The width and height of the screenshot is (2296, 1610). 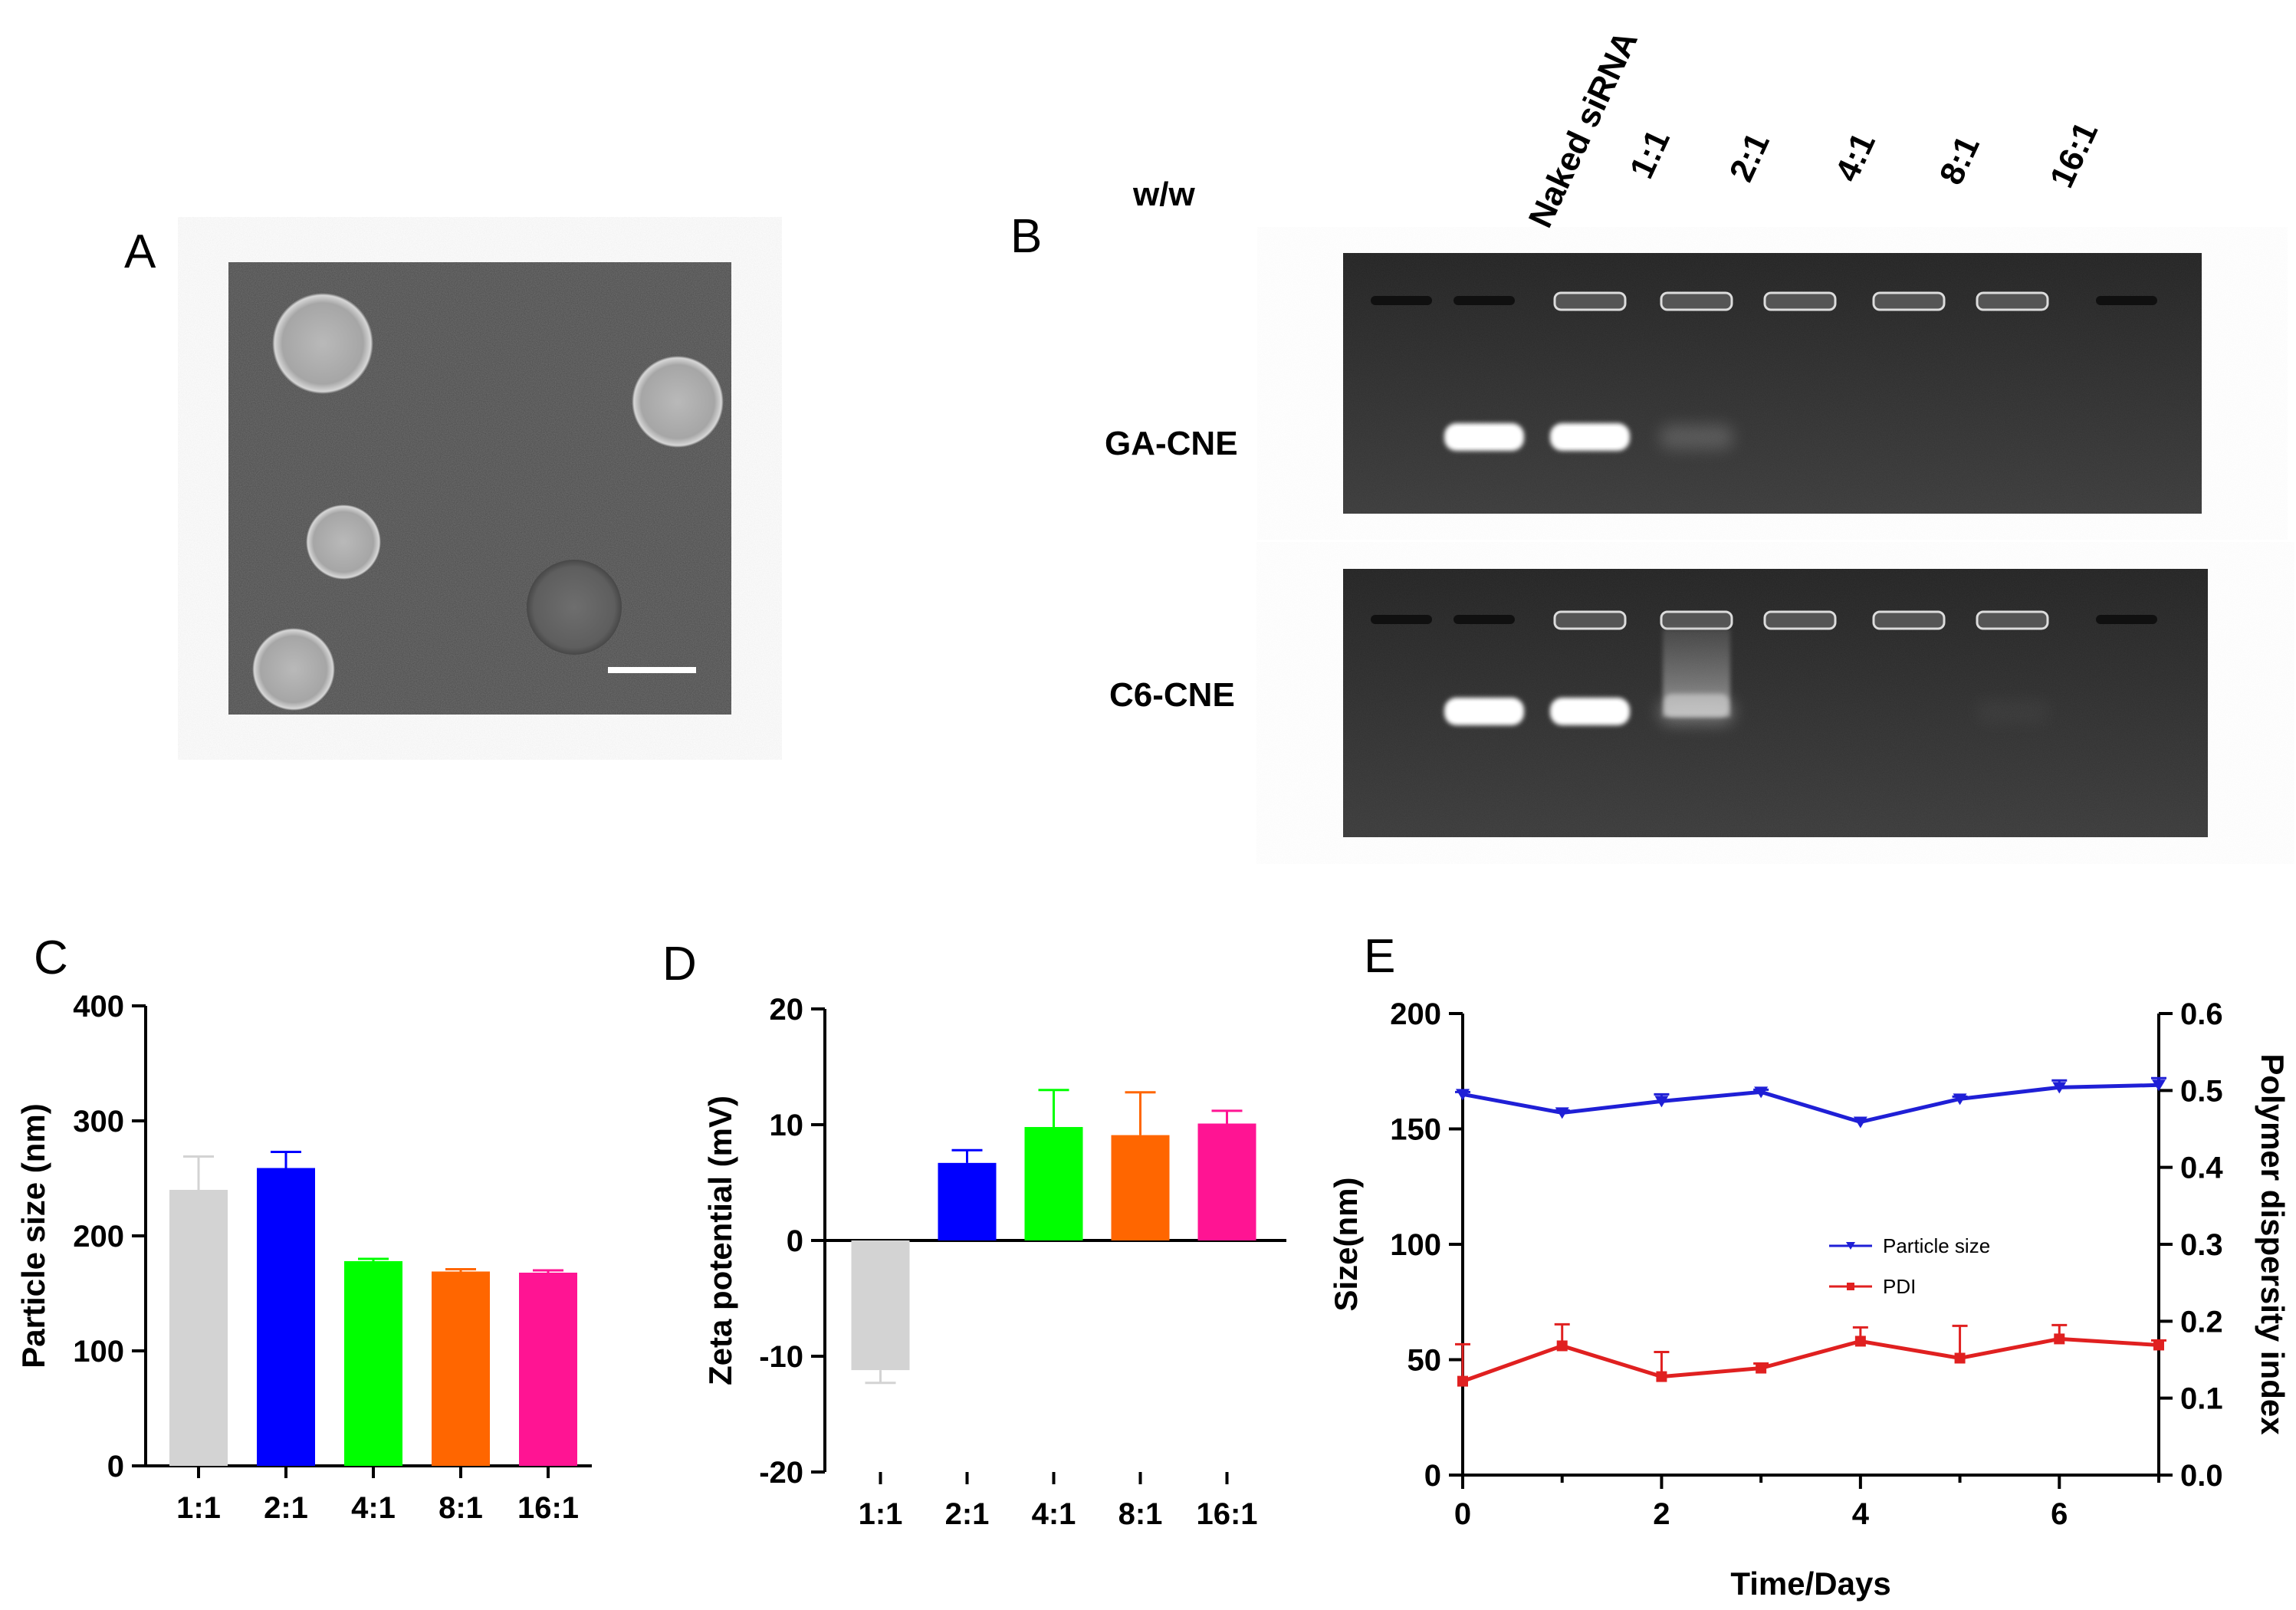 What do you see at coordinates (1172, 695) in the screenshot?
I see `gel-label-c6-cne: C6-CNE` at bounding box center [1172, 695].